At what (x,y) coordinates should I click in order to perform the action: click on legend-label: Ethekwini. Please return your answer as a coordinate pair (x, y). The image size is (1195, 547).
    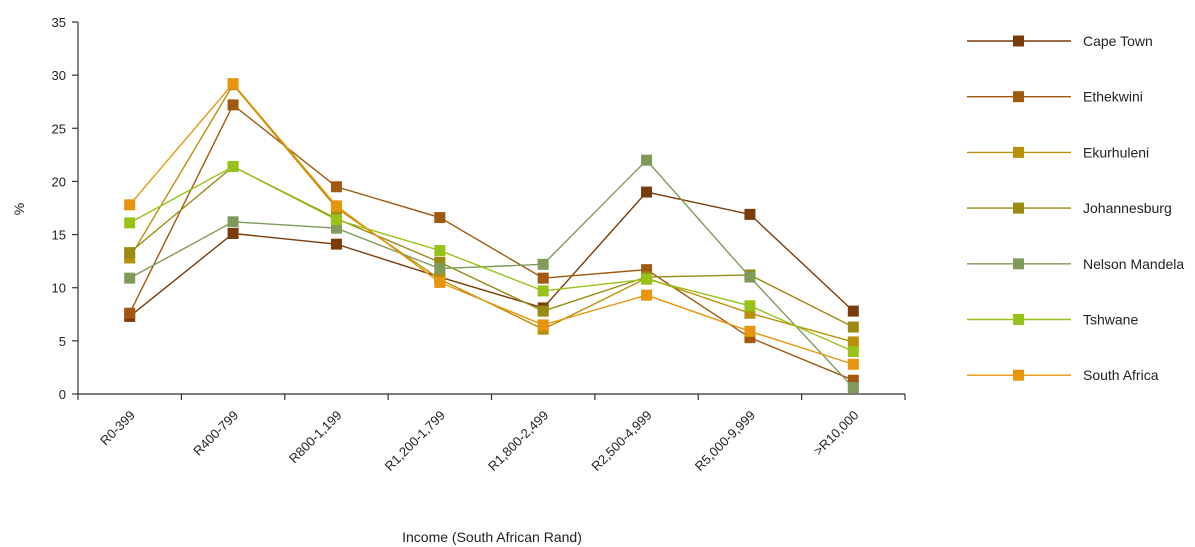
    Looking at the image, I should click on (1113, 97).